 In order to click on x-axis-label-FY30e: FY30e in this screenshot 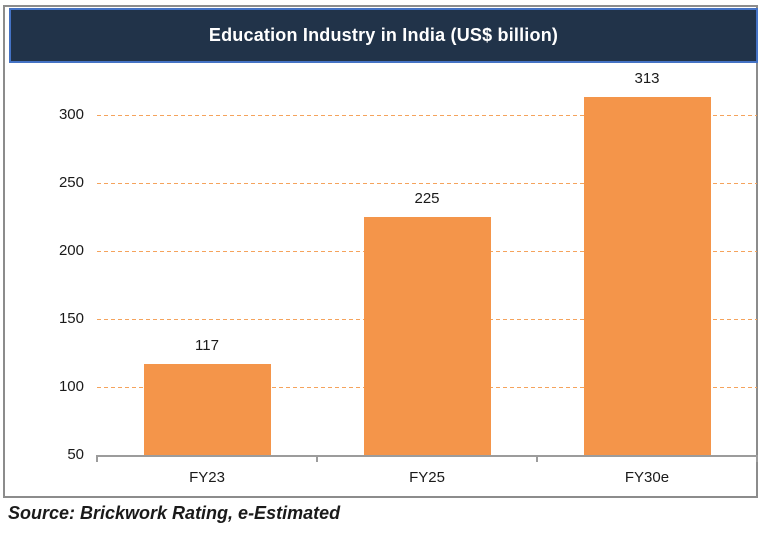, I will do `click(647, 477)`.